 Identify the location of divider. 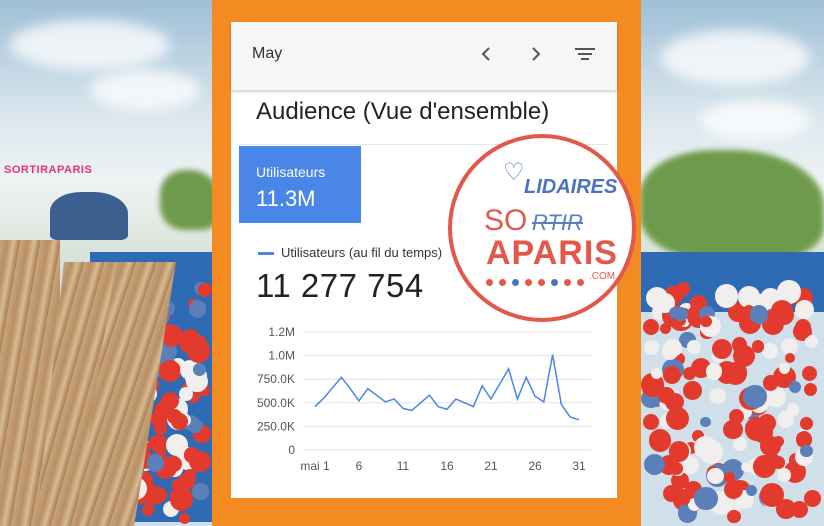
(424, 144).